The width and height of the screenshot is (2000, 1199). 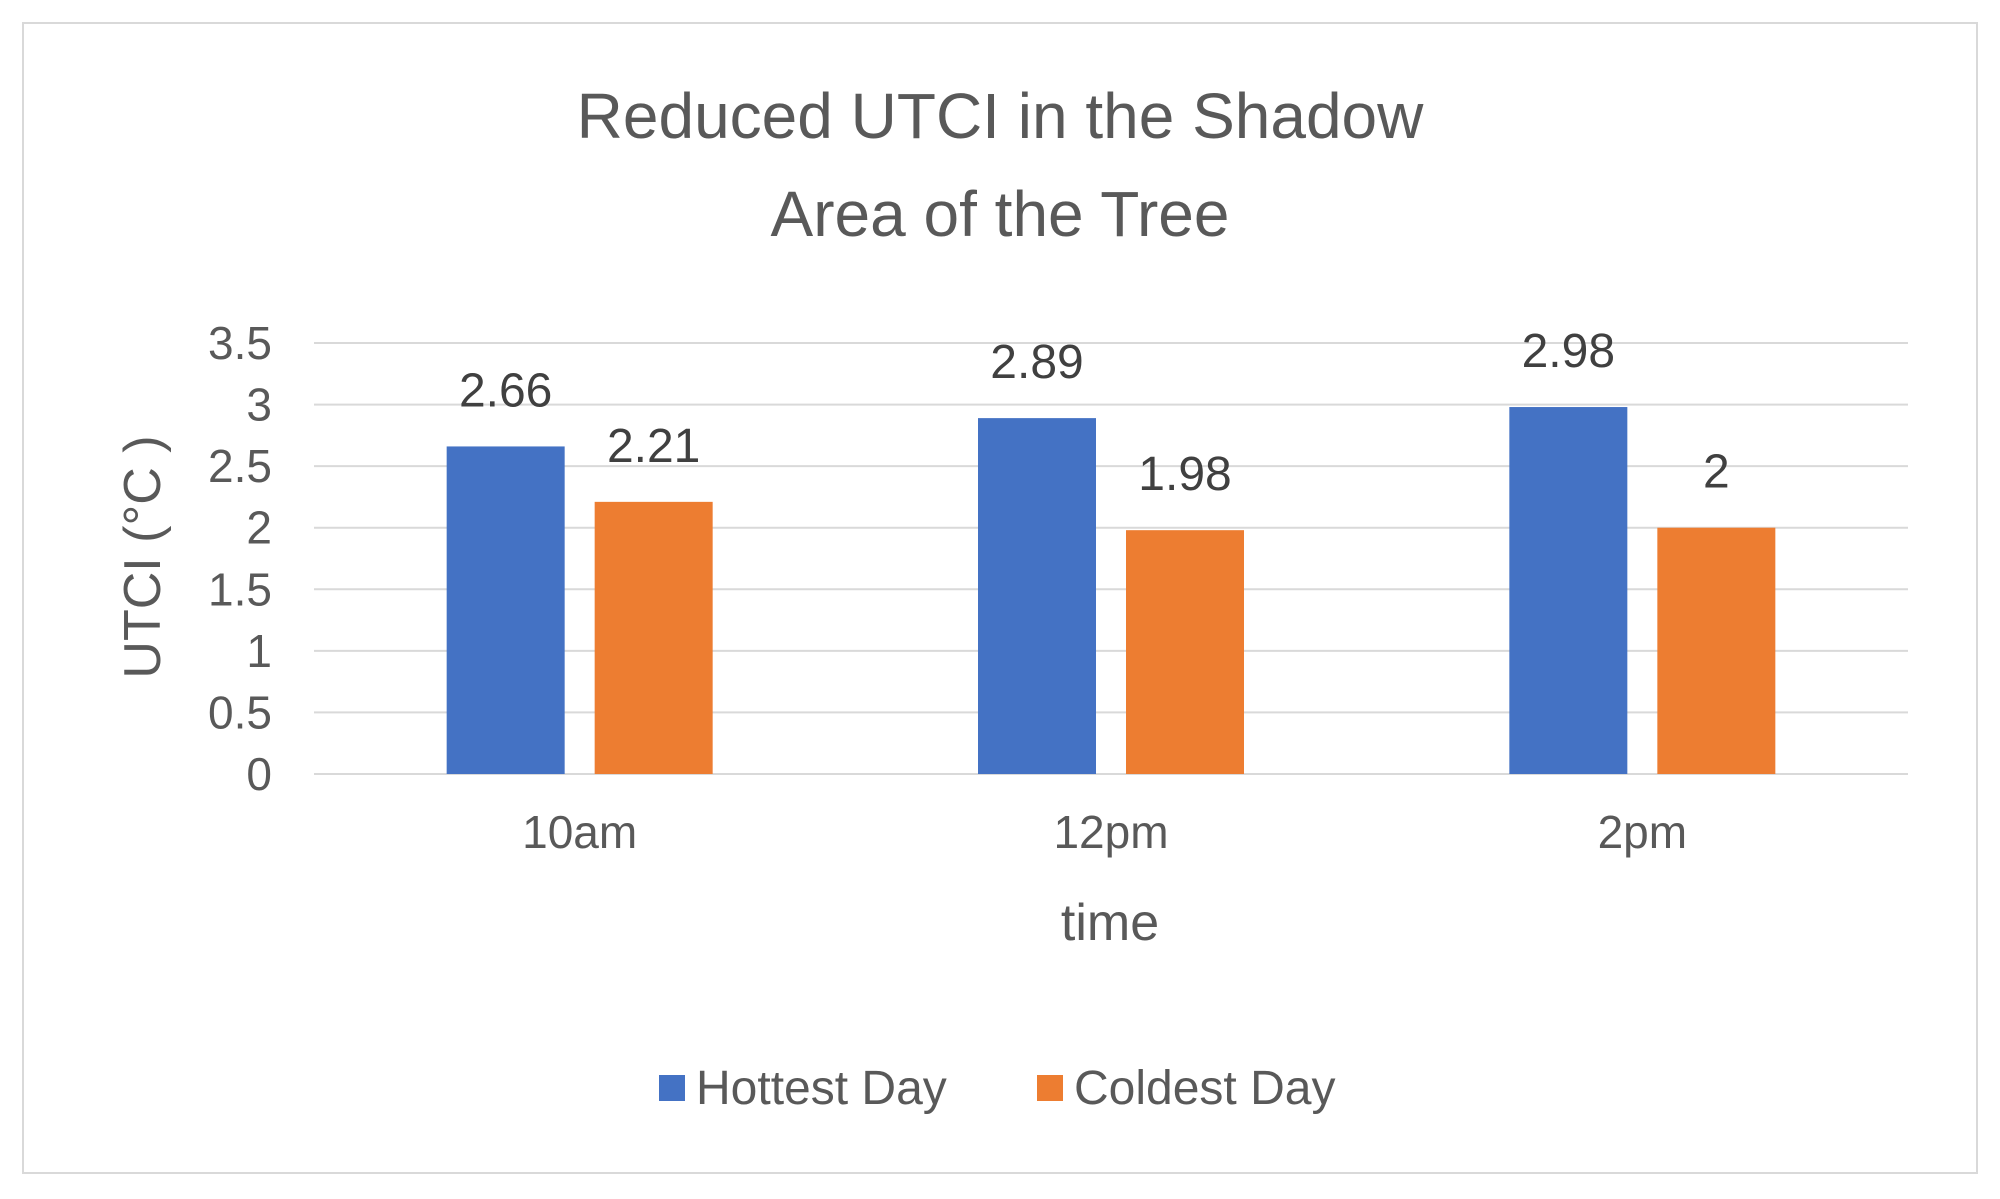 What do you see at coordinates (672, 1088) in the screenshot?
I see `legend-swatch-hottest-day` at bounding box center [672, 1088].